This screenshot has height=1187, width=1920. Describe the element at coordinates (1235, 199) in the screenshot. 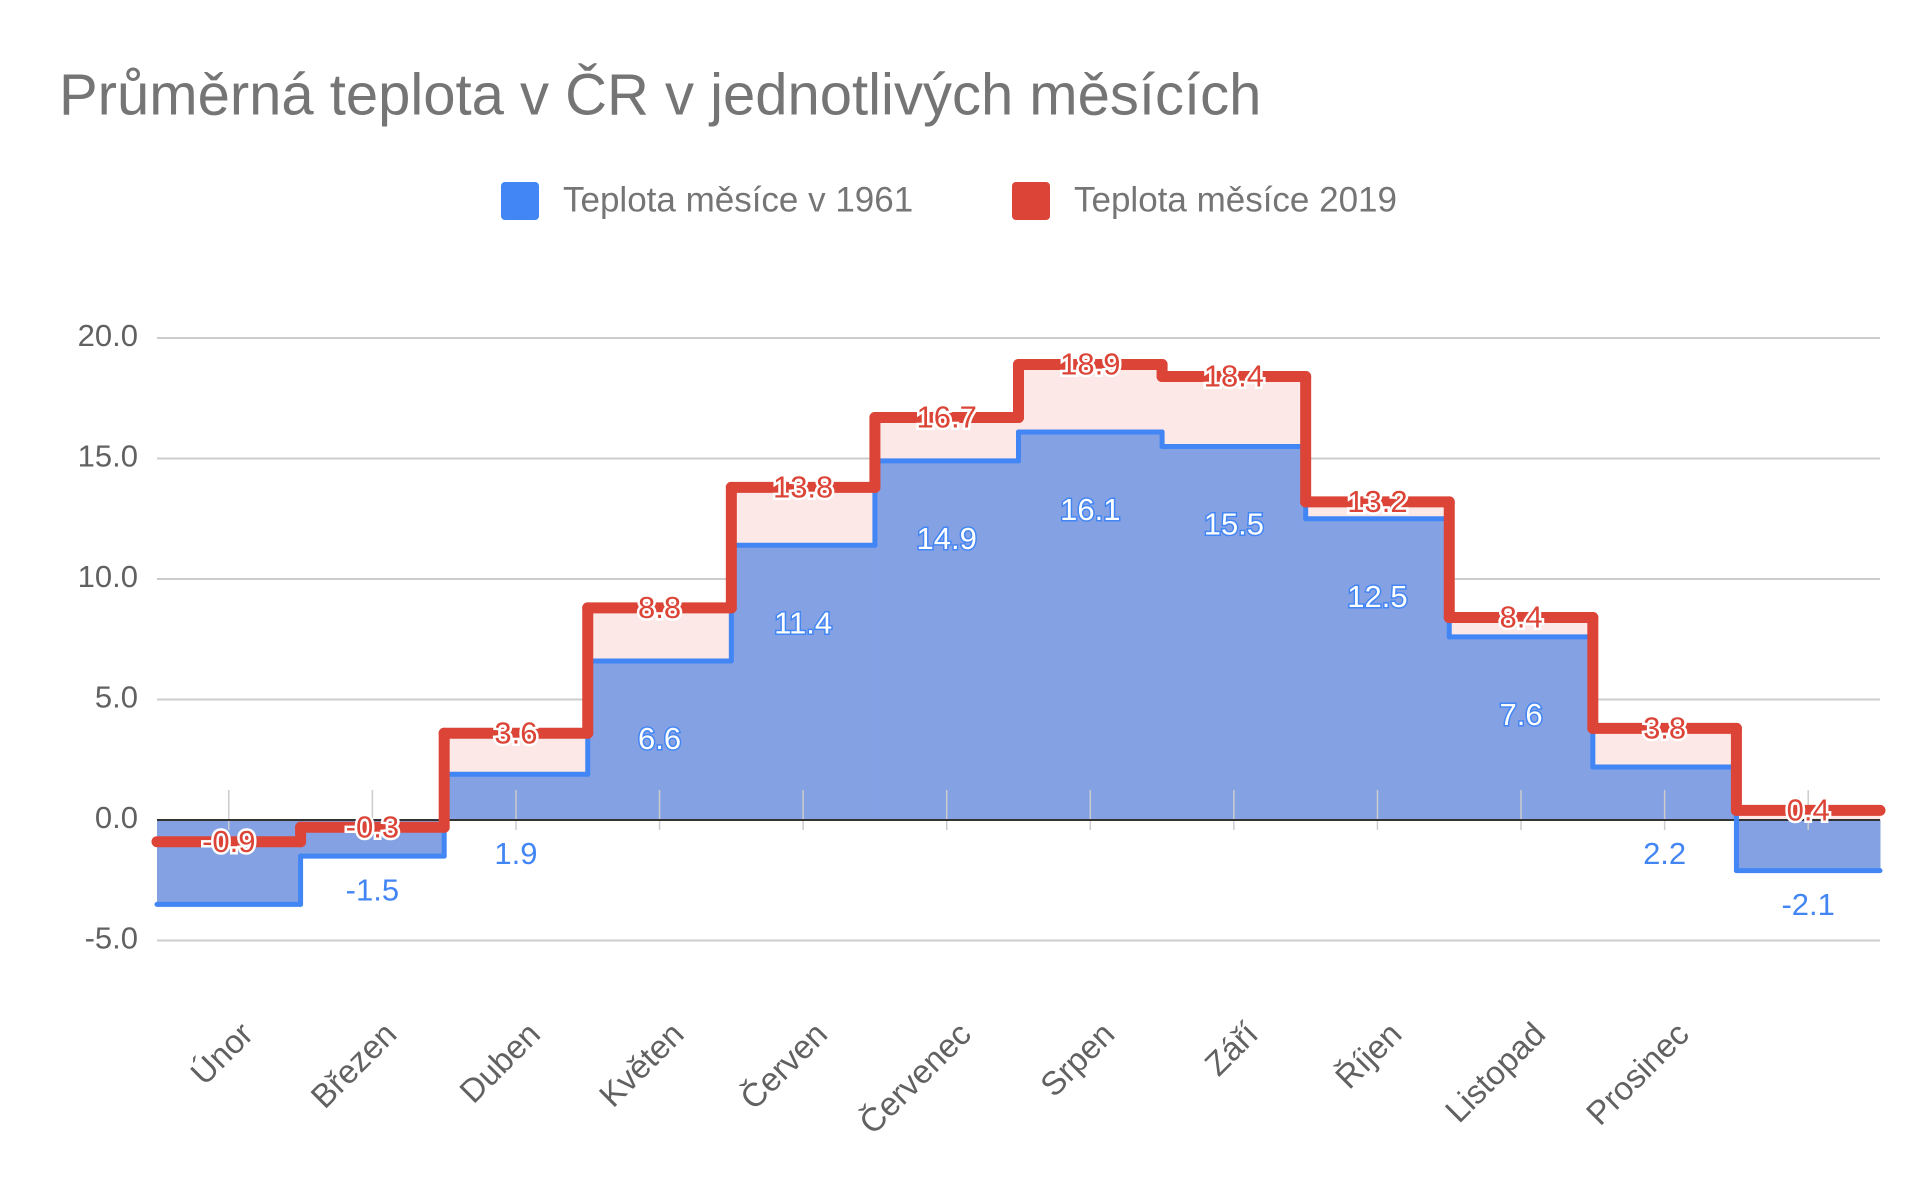

I see `legend-label: Teplota měsíce 2019` at that location.